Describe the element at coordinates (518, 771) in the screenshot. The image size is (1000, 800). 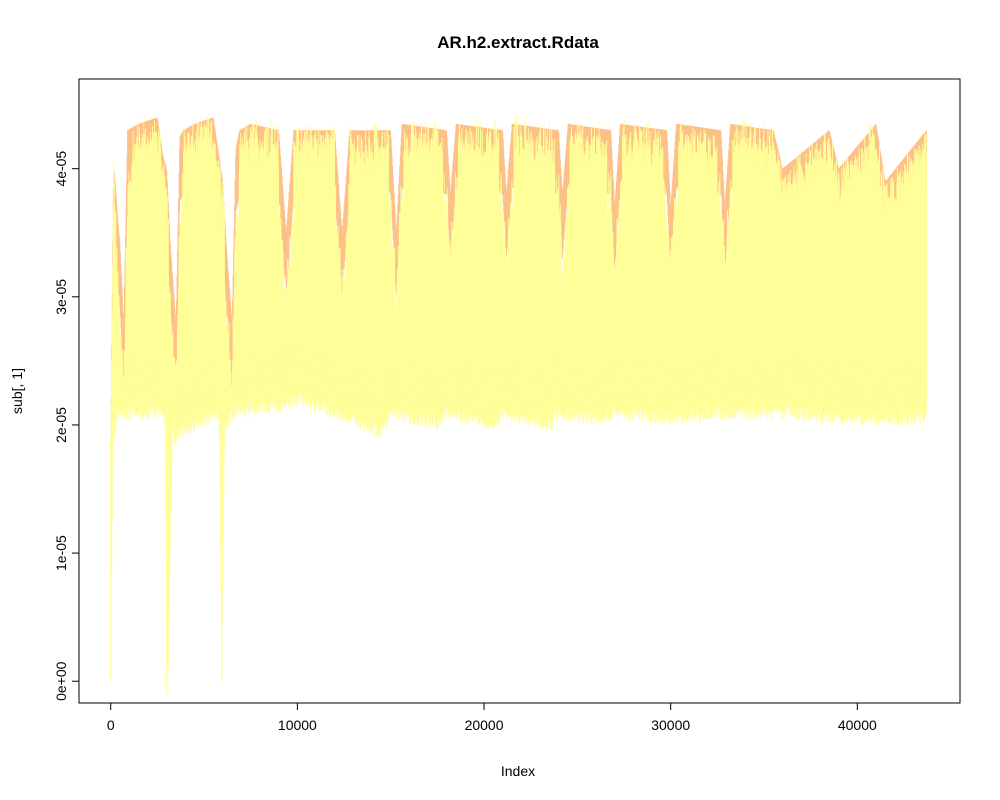
I see `x-axis-label: Index` at that location.